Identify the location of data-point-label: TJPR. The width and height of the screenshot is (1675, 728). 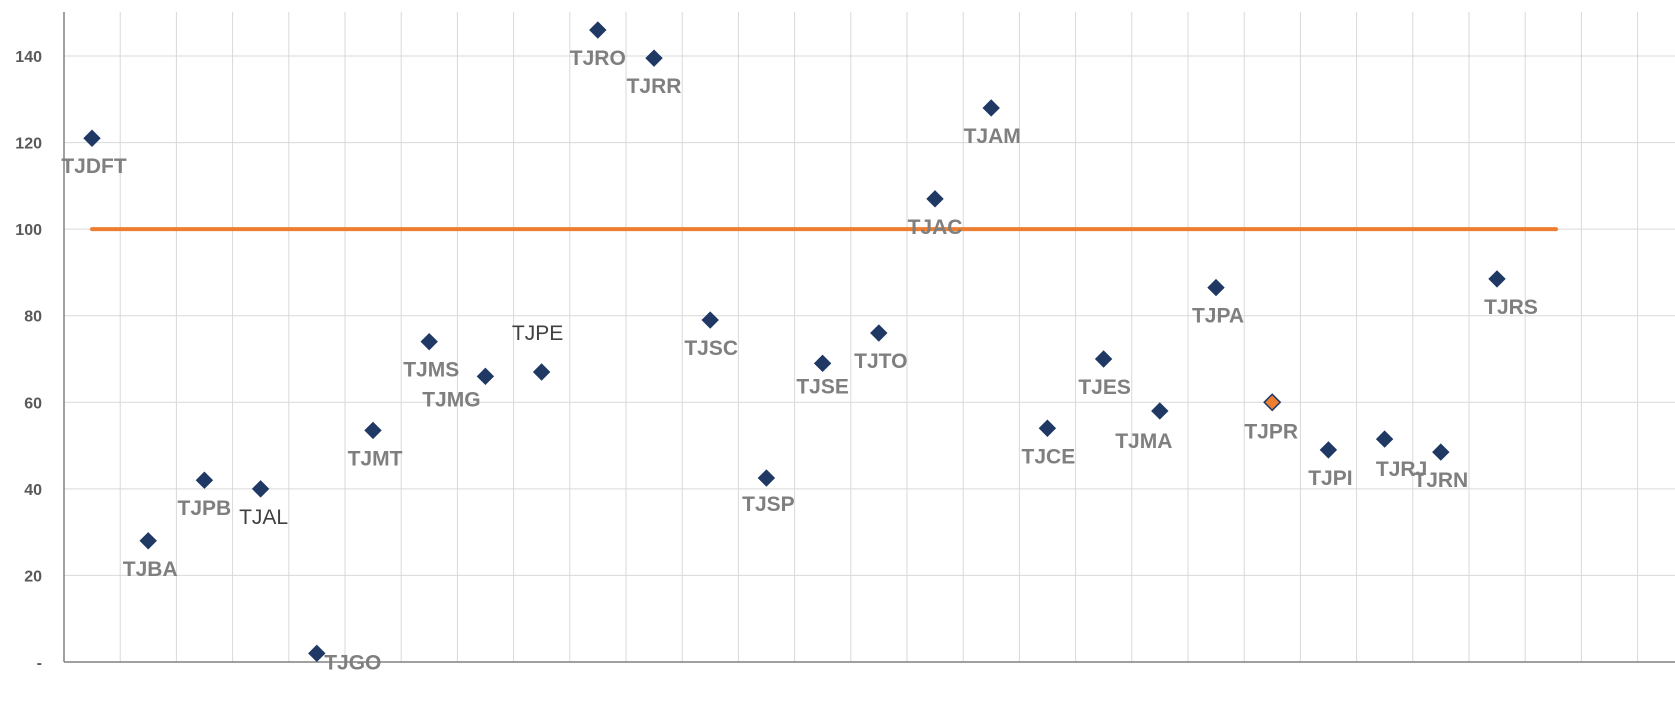
(1271, 431).